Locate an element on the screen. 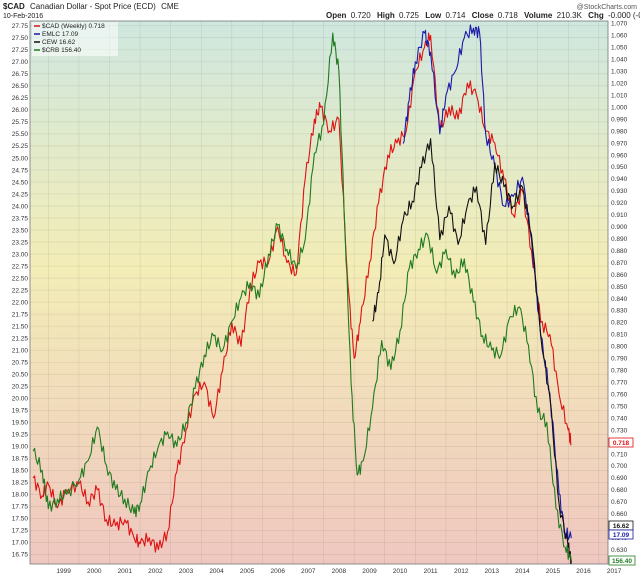 The width and height of the screenshot is (640, 576). left-tick-label: 22.25 is located at coordinates (20, 290).